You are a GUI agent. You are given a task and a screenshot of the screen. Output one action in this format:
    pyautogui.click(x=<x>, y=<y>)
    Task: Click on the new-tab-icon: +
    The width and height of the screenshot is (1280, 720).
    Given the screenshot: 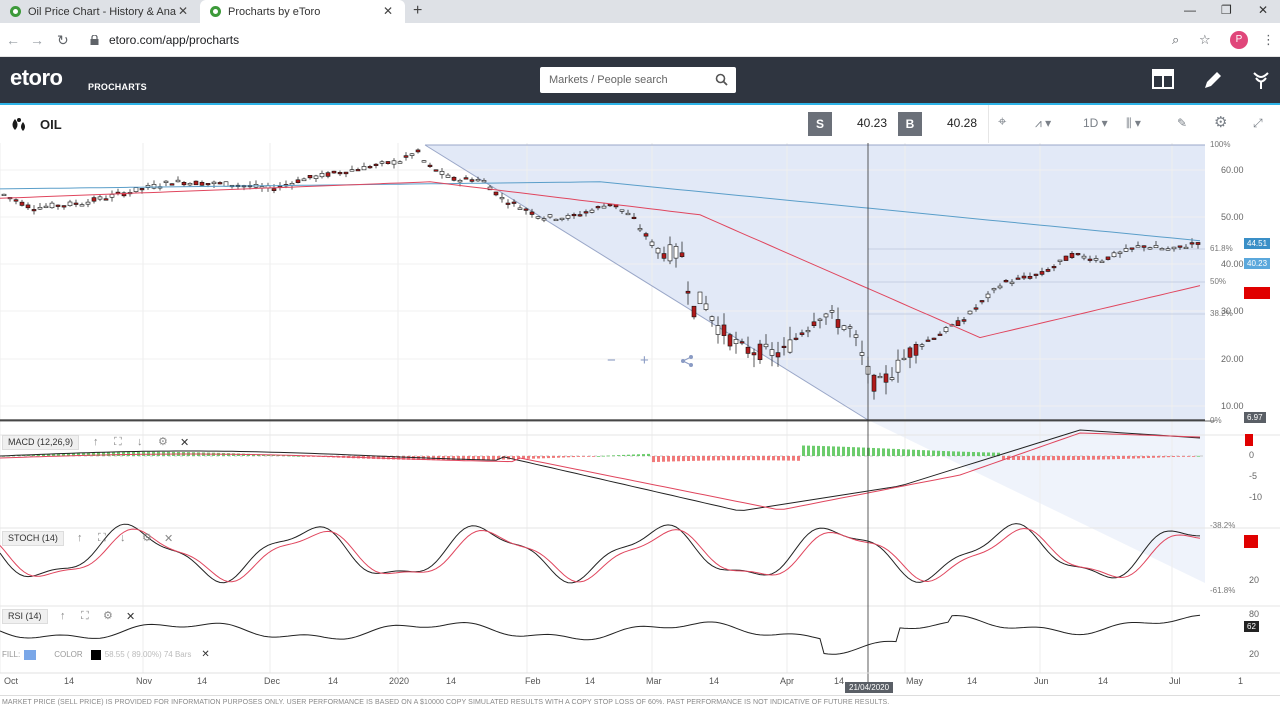 What is the action you would take?
    pyautogui.click(x=418, y=10)
    